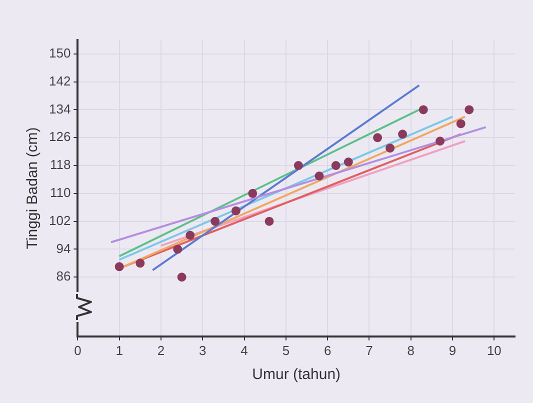 This screenshot has width=533, height=403. Describe the element at coordinates (244, 350) in the screenshot. I see `x-tick-label: 4` at that location.